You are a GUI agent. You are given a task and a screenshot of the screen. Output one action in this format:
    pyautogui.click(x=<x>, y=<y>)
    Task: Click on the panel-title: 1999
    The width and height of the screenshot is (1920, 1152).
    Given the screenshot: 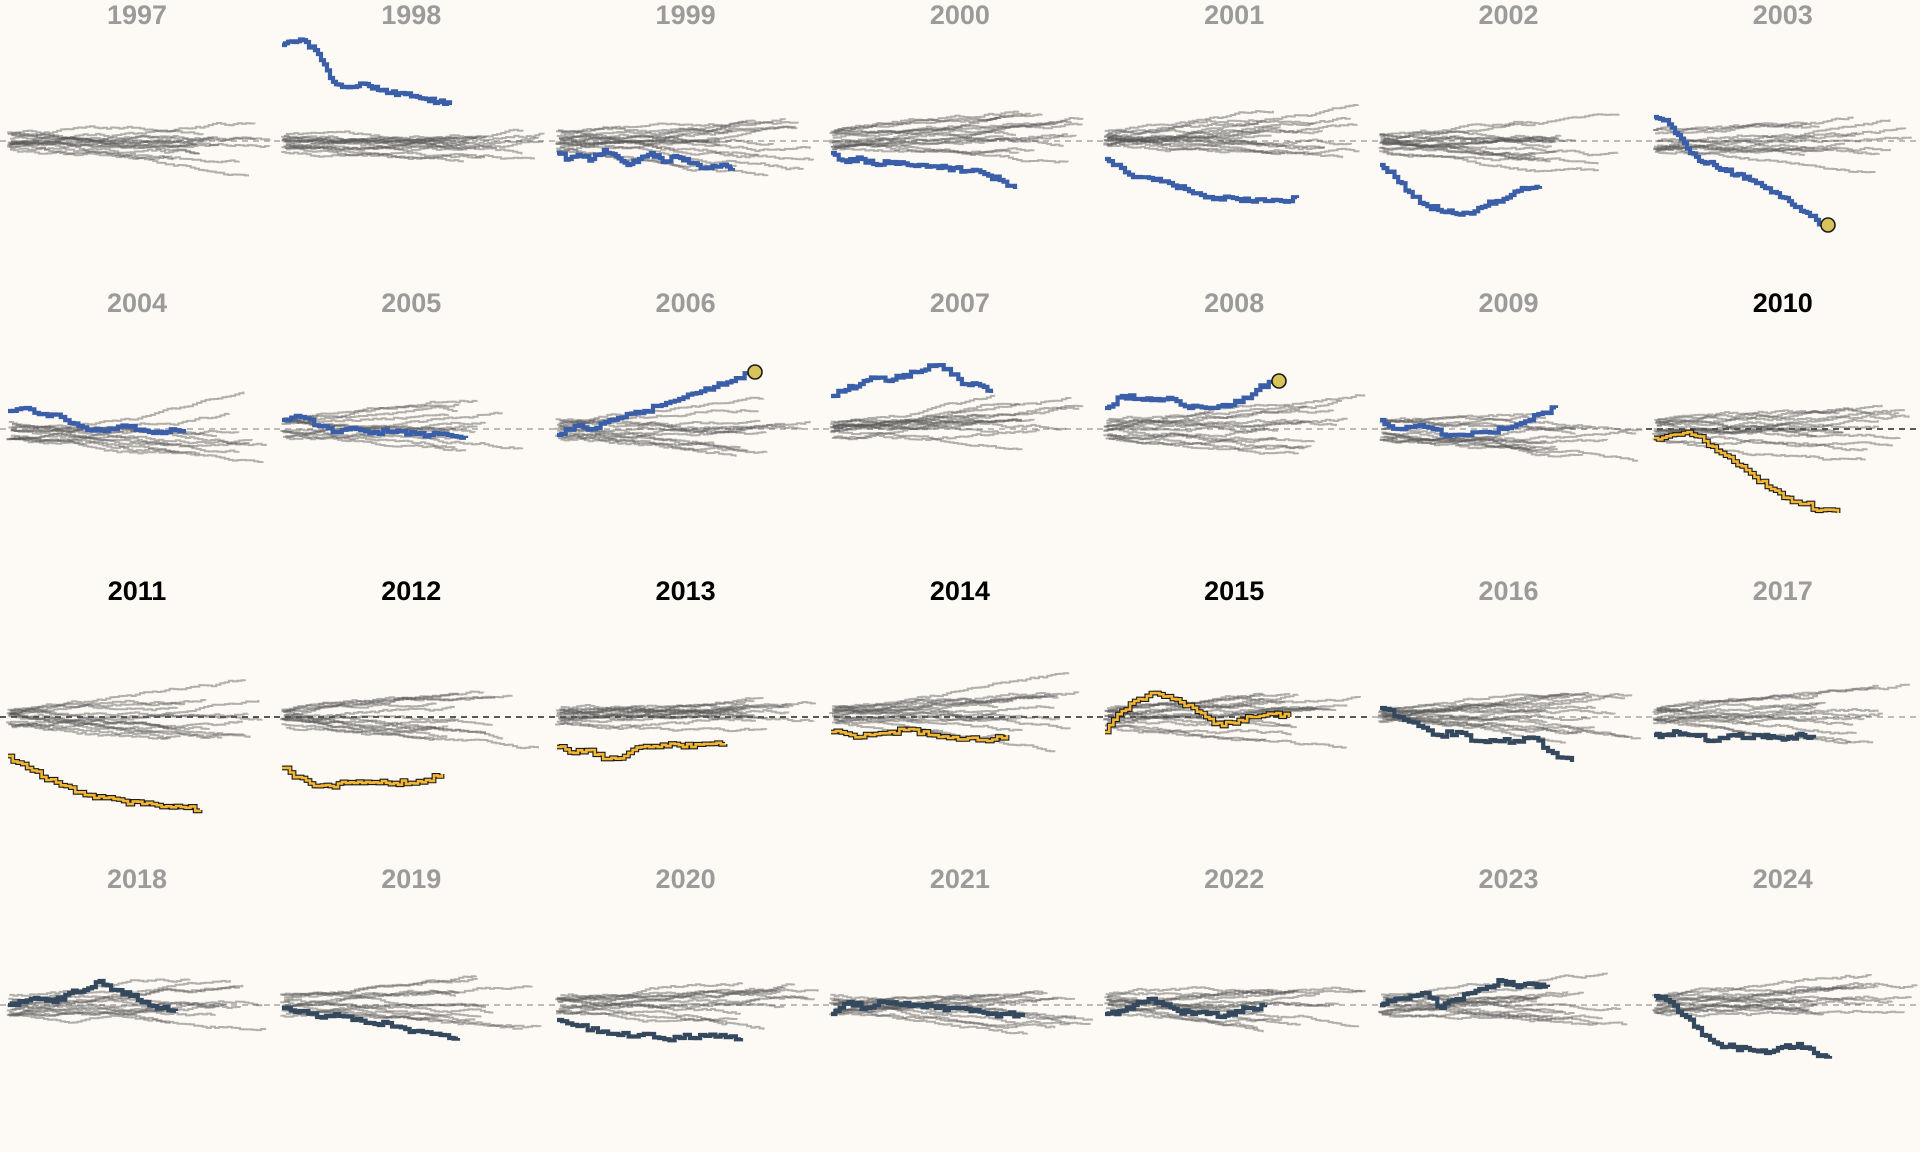 What is the action you would take?
    pyautogui.click(x=685, y=15)
    